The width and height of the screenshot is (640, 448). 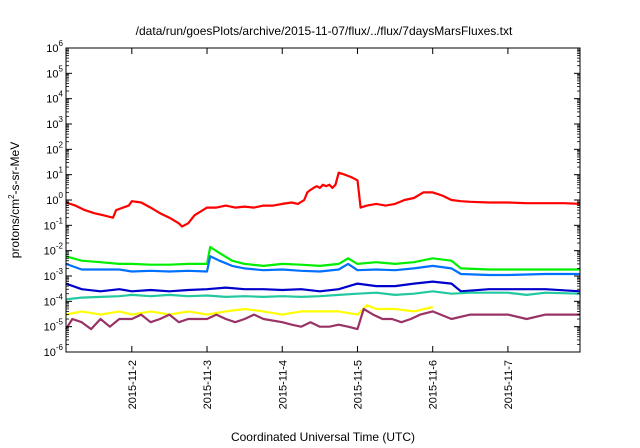 What do you see at coordinates (323, 437) in the screenshot?
I see `x-axis-label: Coordinated Universal Time (UTC)` at bounding box center [323, 437].